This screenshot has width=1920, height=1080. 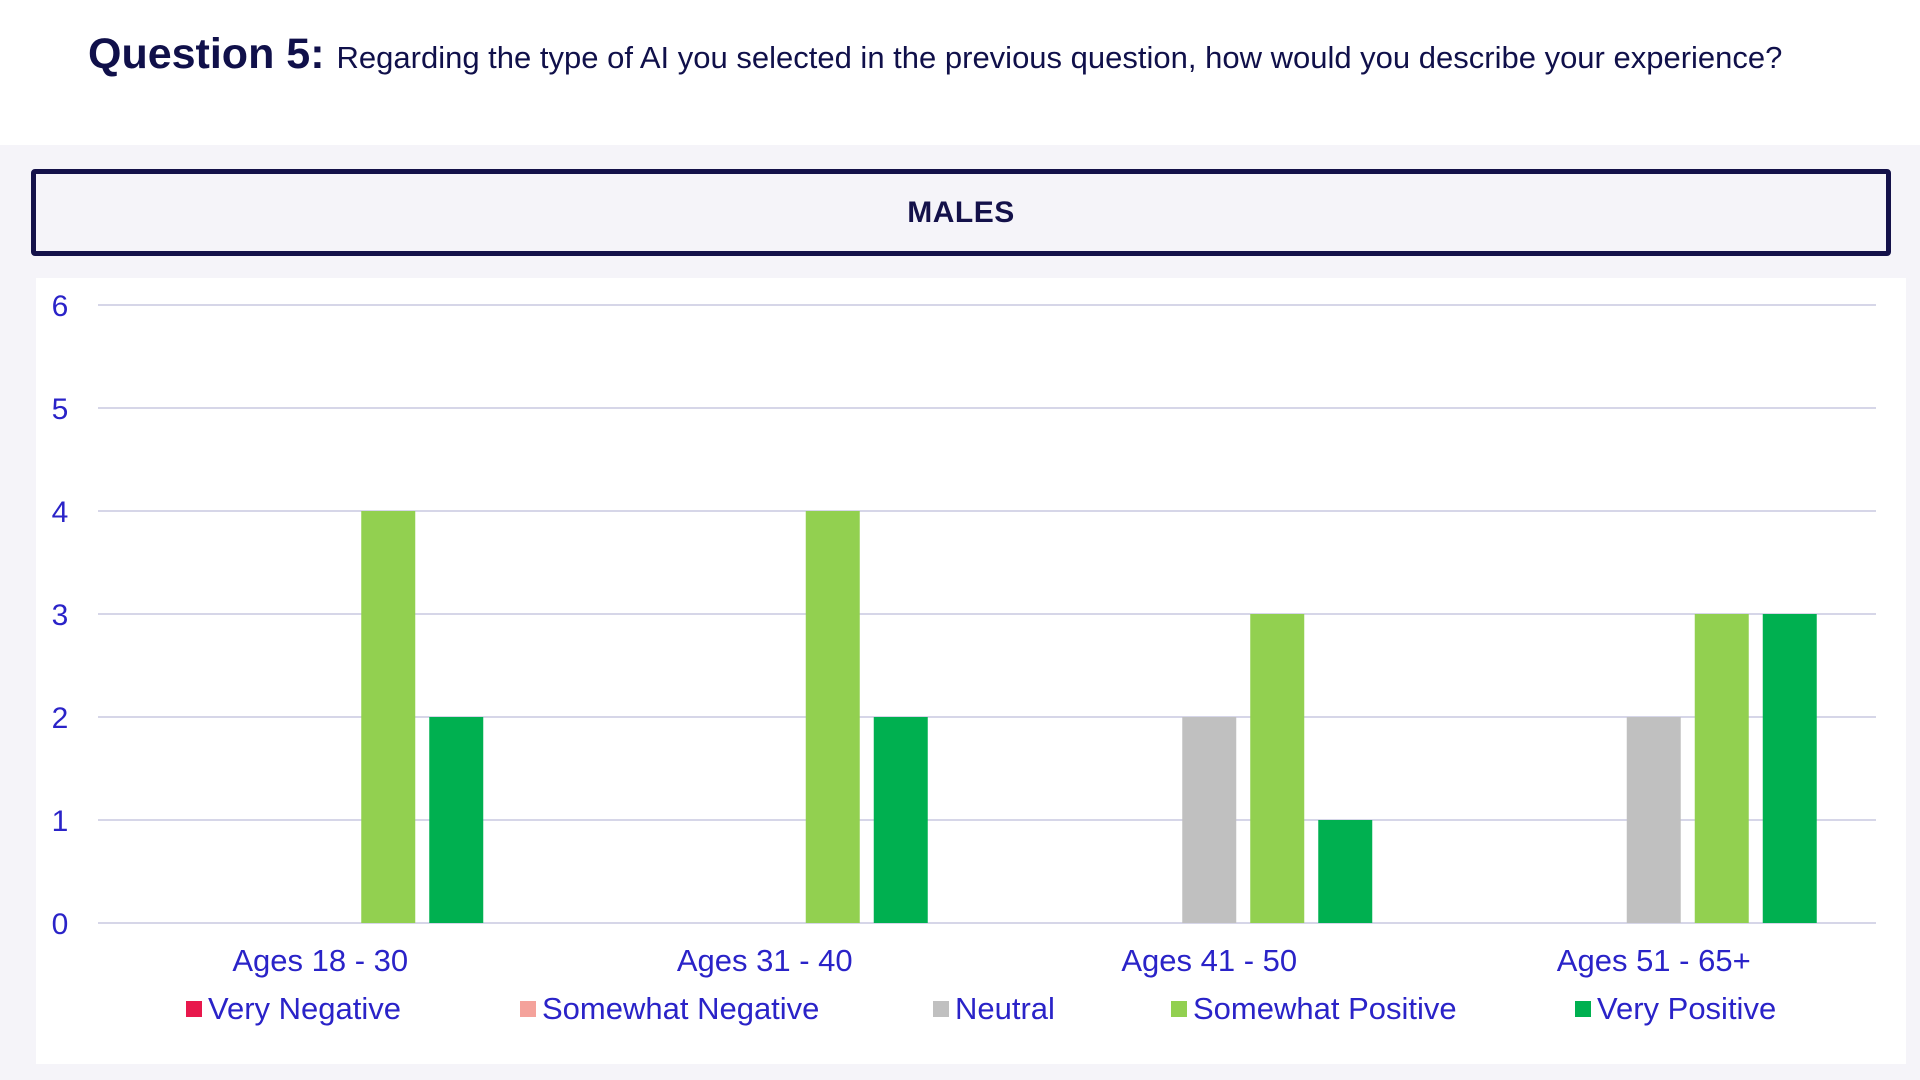 What do you see at coordinates (60, 821) in the screenshot?
I see `y-tick-label-1: 1` at bounding box center [60, 821].